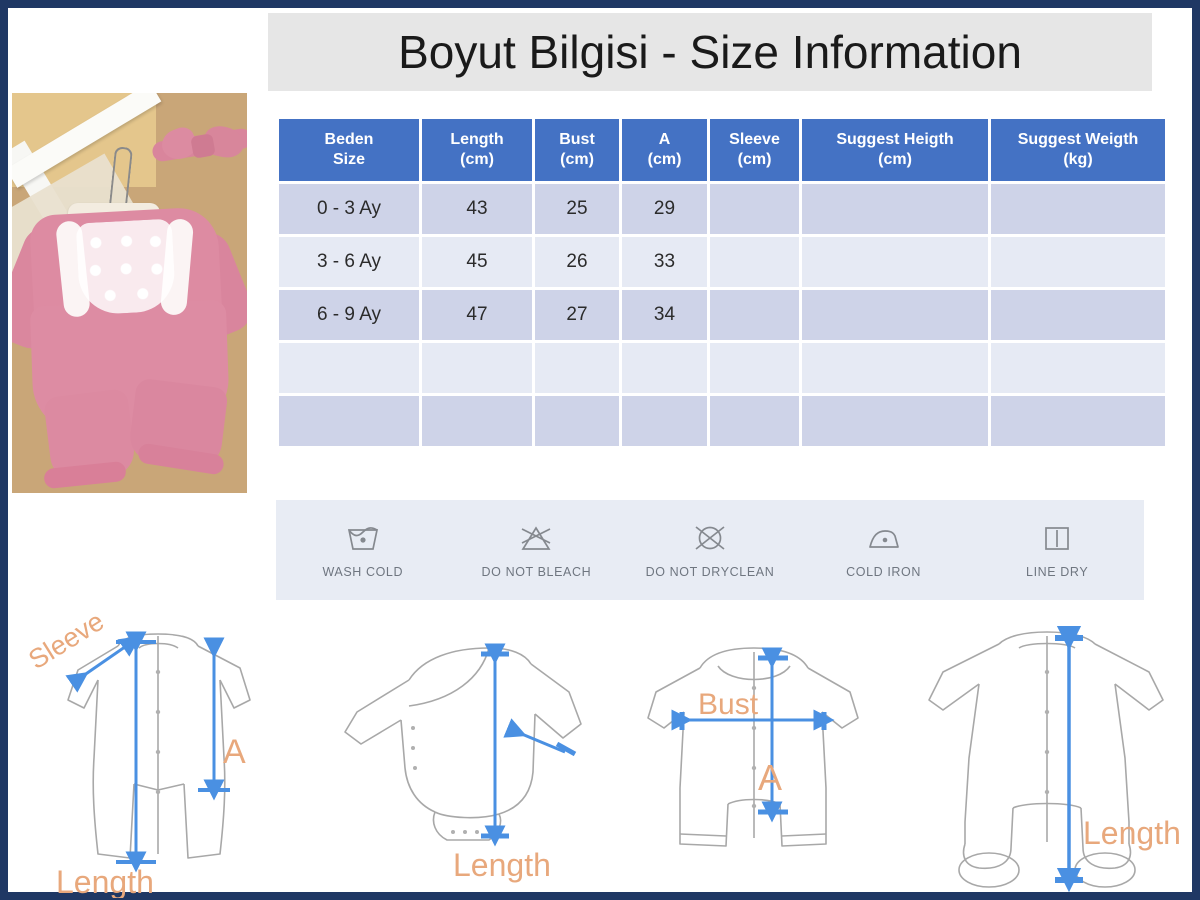 This screenshot has height=900, width=1200. I want to click on care-label: WASH COLD, so click(363, 572).